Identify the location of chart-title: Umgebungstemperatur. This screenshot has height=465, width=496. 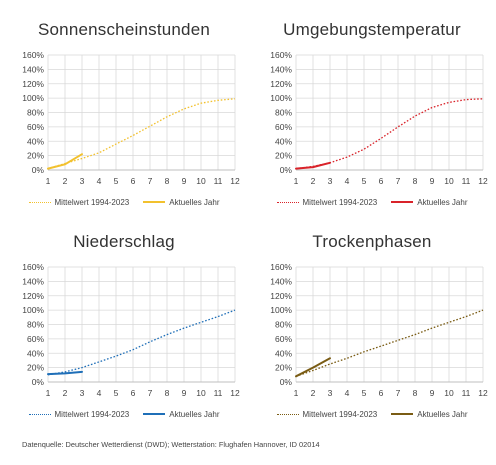
(372, 29).